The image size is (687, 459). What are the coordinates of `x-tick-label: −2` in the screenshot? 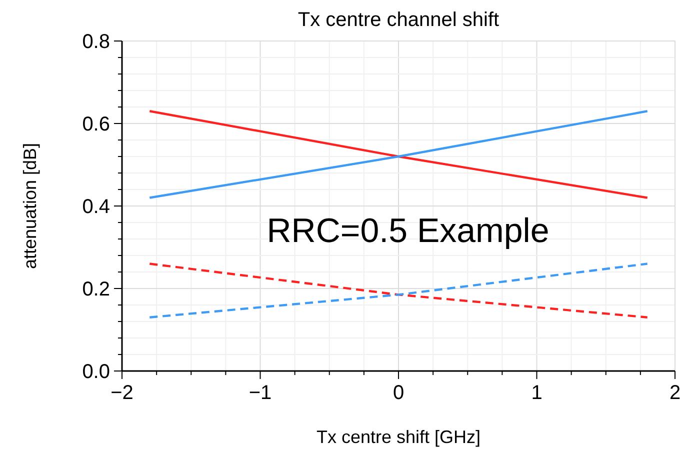 It's located at (122, 393).